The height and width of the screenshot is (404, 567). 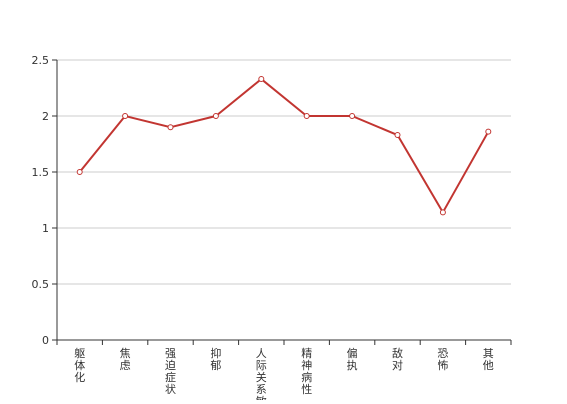 What do you see at coordinates (45, 116) in the screenshot?
I see `y-tick-label: 2` at bounding box center [45, 116].